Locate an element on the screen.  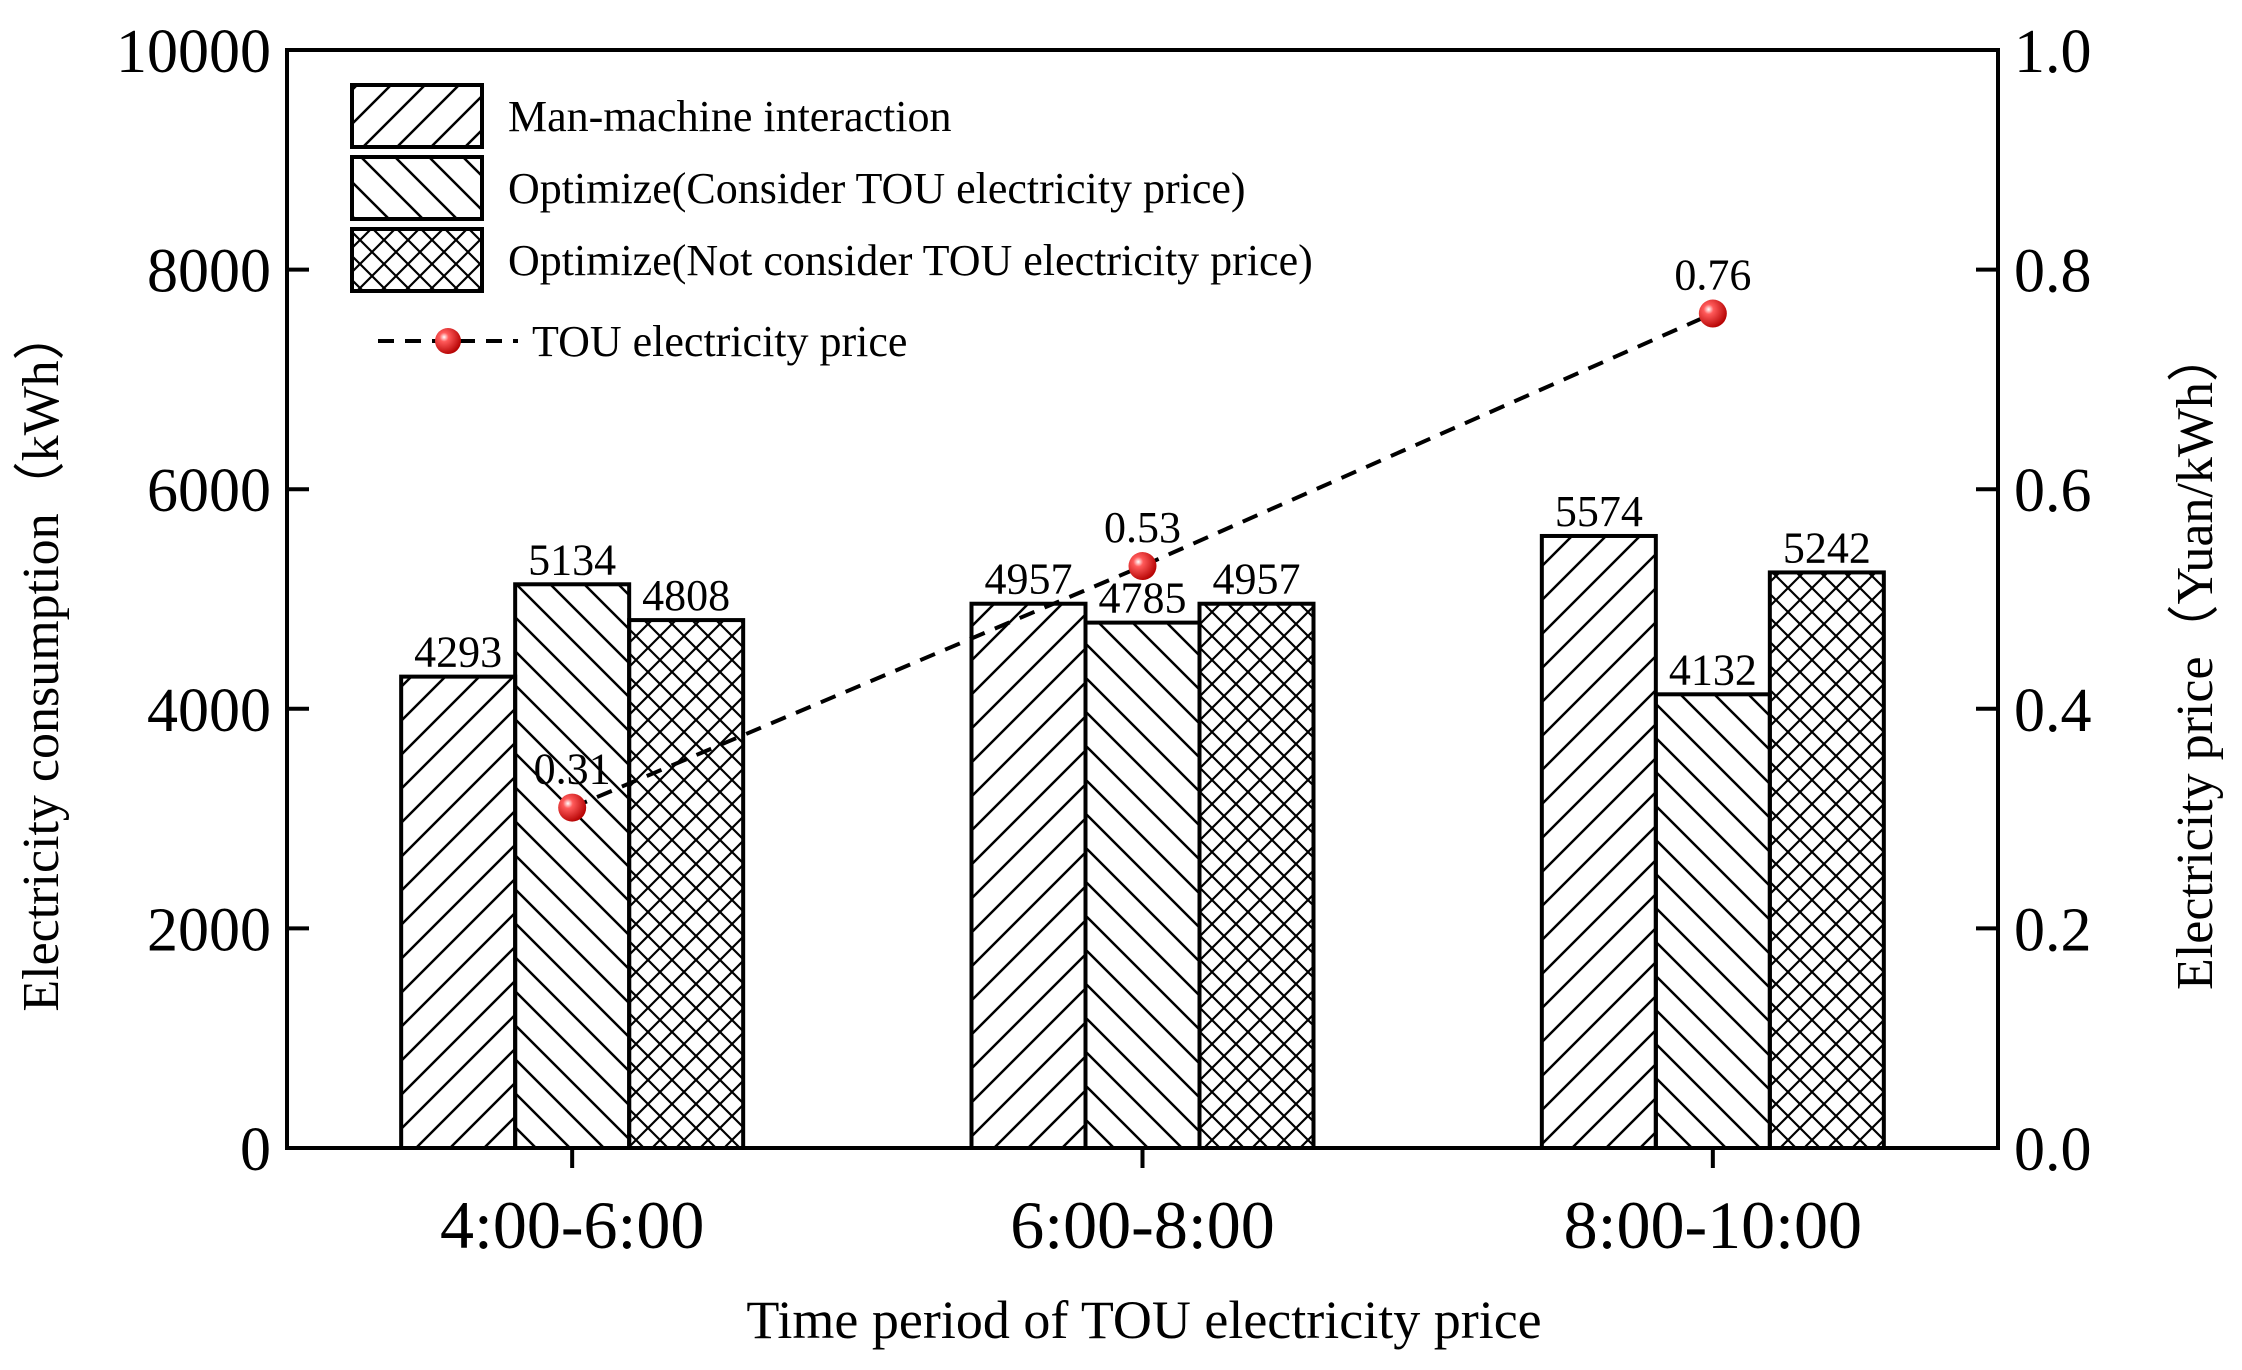
y2-tick-label-4: 0.8 is located at coordinates (2053, 272).